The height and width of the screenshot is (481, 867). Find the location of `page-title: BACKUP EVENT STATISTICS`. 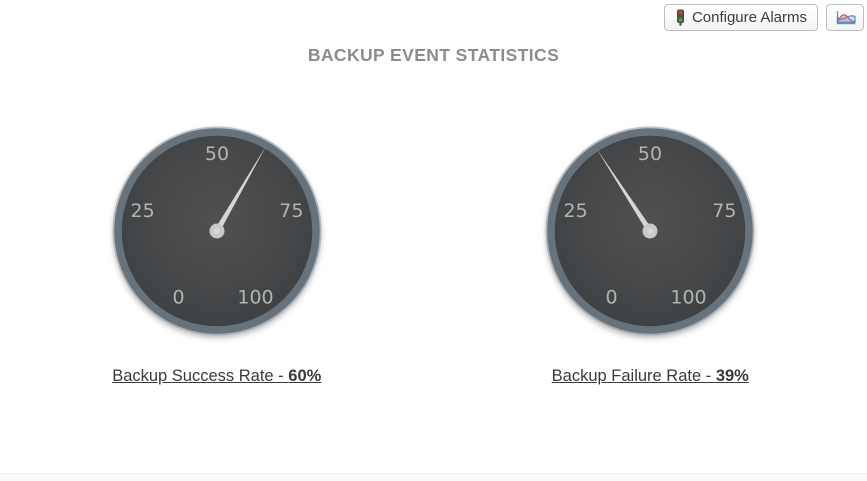

page-title: BACKUP EVENT STATISTICS is located at coordinates (433, 55).